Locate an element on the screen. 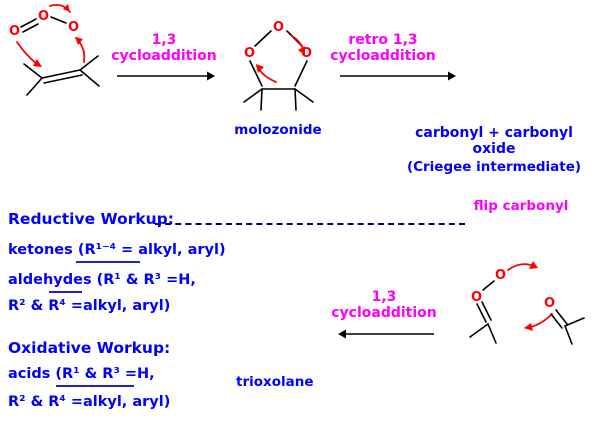 Image resolution: width=600 pixels, height=424 pixels. oxygen-oxygen-bond is located at coordinates (488, 285).